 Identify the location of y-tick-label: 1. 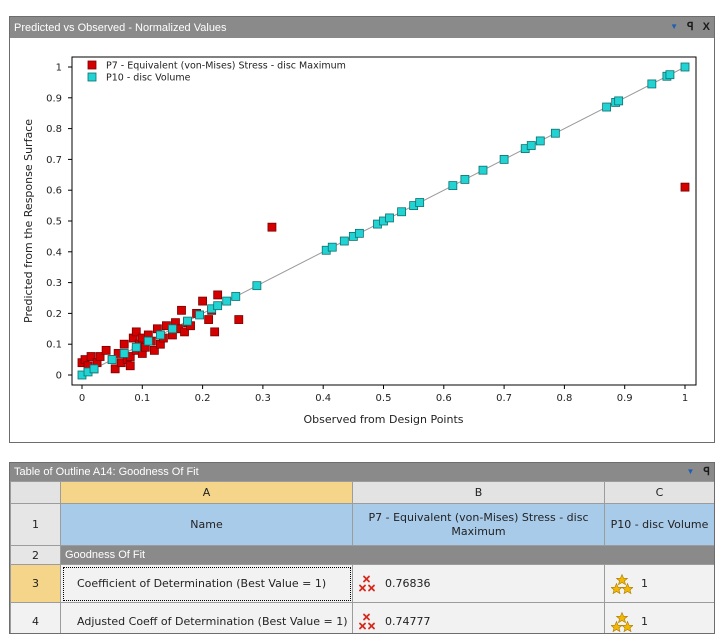
(59, 68).